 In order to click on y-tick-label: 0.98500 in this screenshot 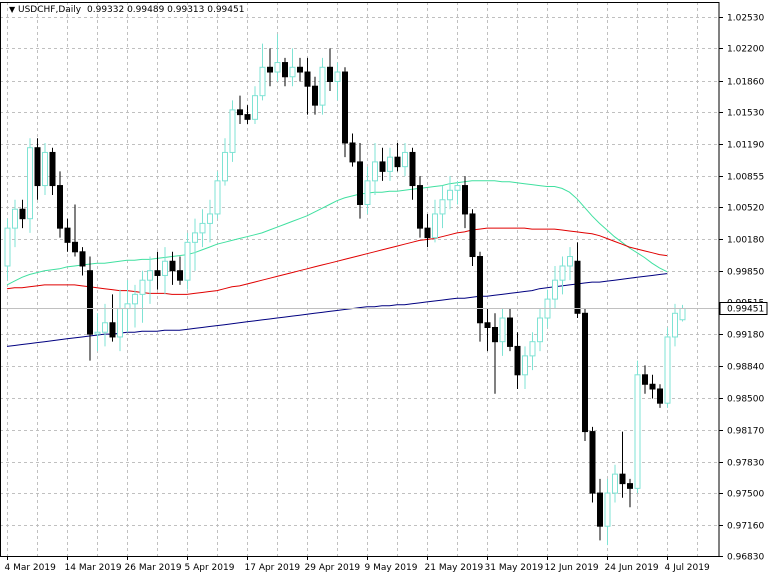, I will do `click(745, 400)`.